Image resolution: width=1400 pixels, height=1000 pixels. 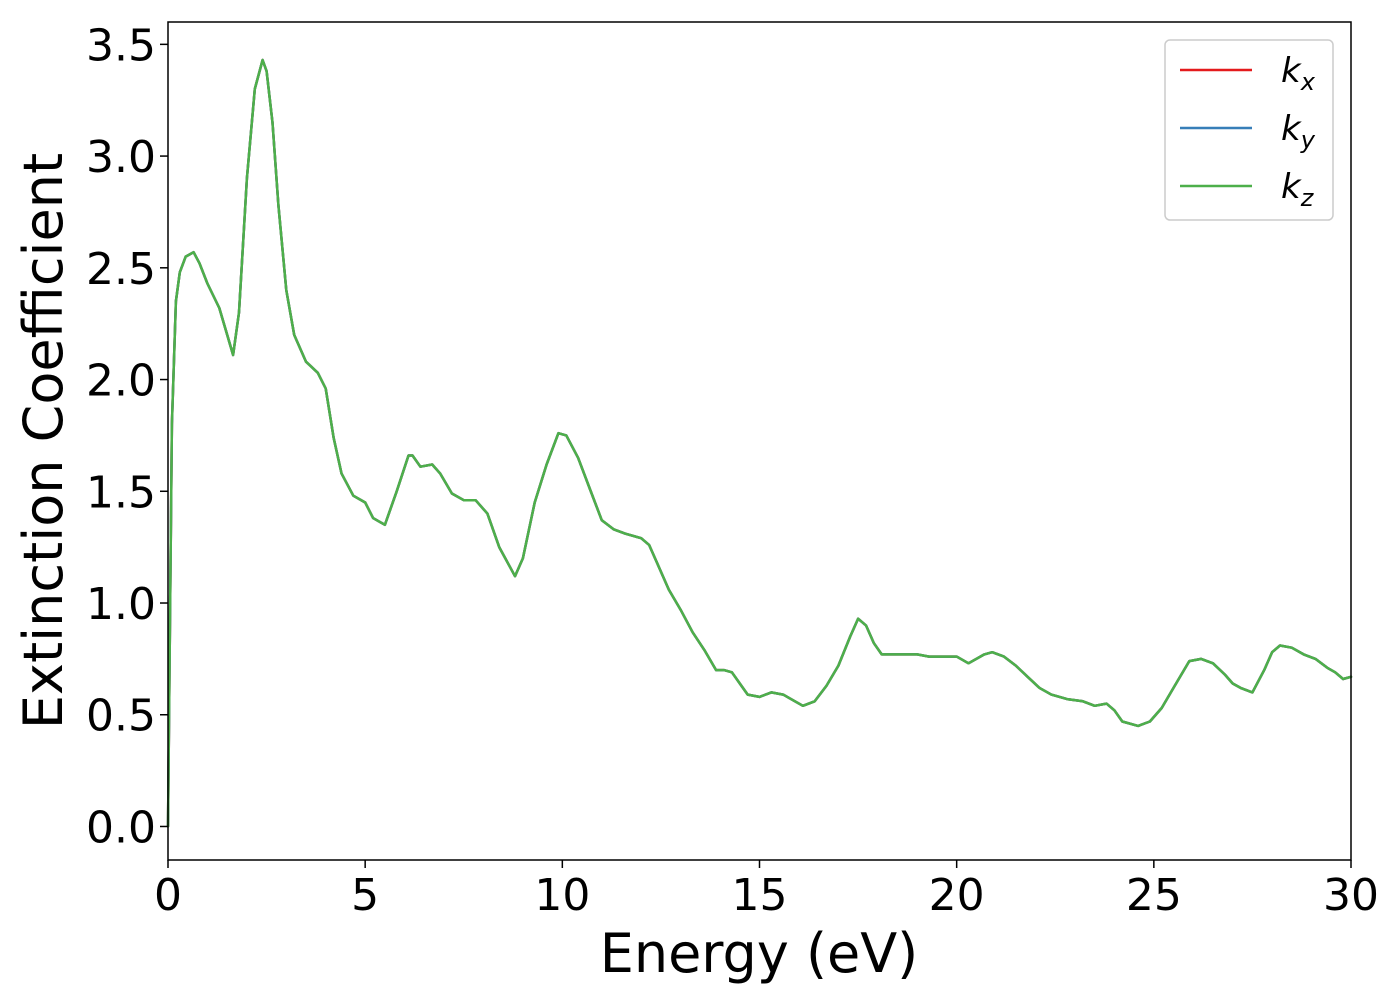 I want to click on x-tick-label: 20, so click(x=957, y=895).